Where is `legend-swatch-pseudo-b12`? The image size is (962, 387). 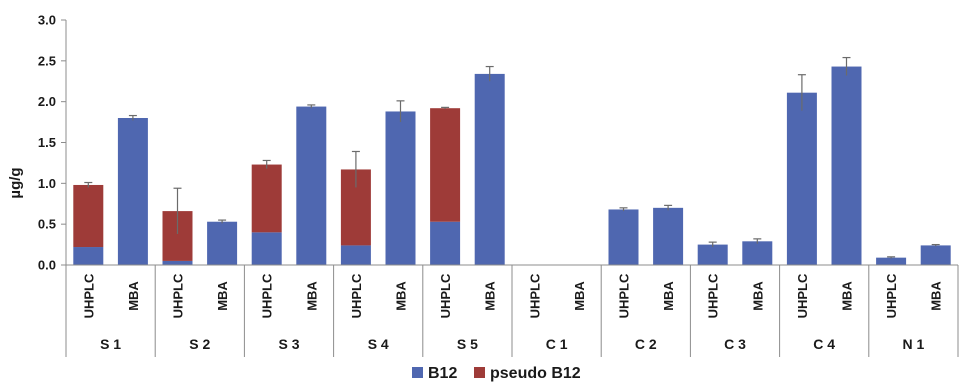 legend-swatch-pseudo-b12 is located at coordinates (479, 372).